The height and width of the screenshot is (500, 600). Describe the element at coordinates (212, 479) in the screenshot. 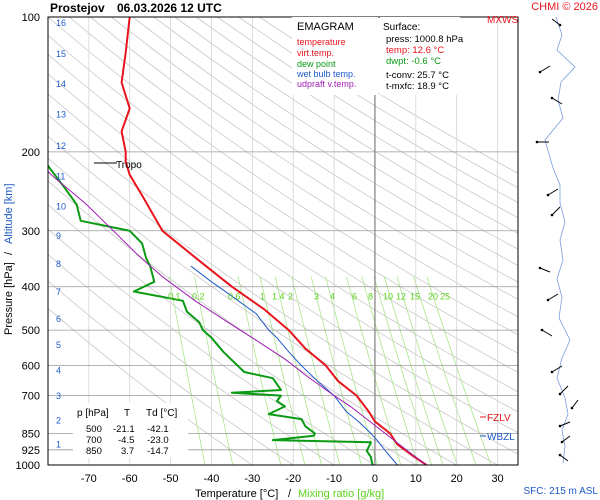

I see `x-tick-label: -40` at that location.